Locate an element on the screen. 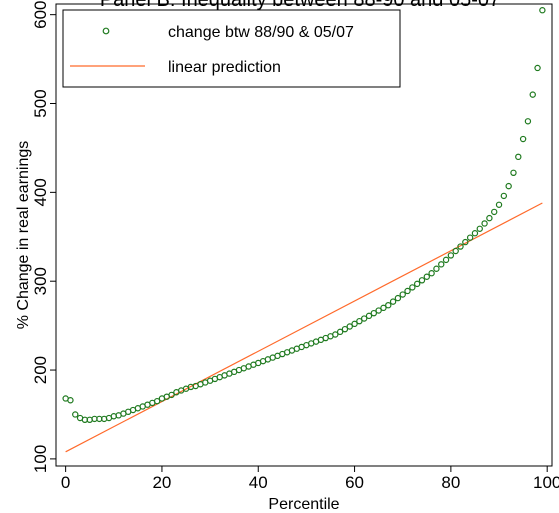  x-axis: 0 20 40 60 80 100 is located at coordinates (310, 479).